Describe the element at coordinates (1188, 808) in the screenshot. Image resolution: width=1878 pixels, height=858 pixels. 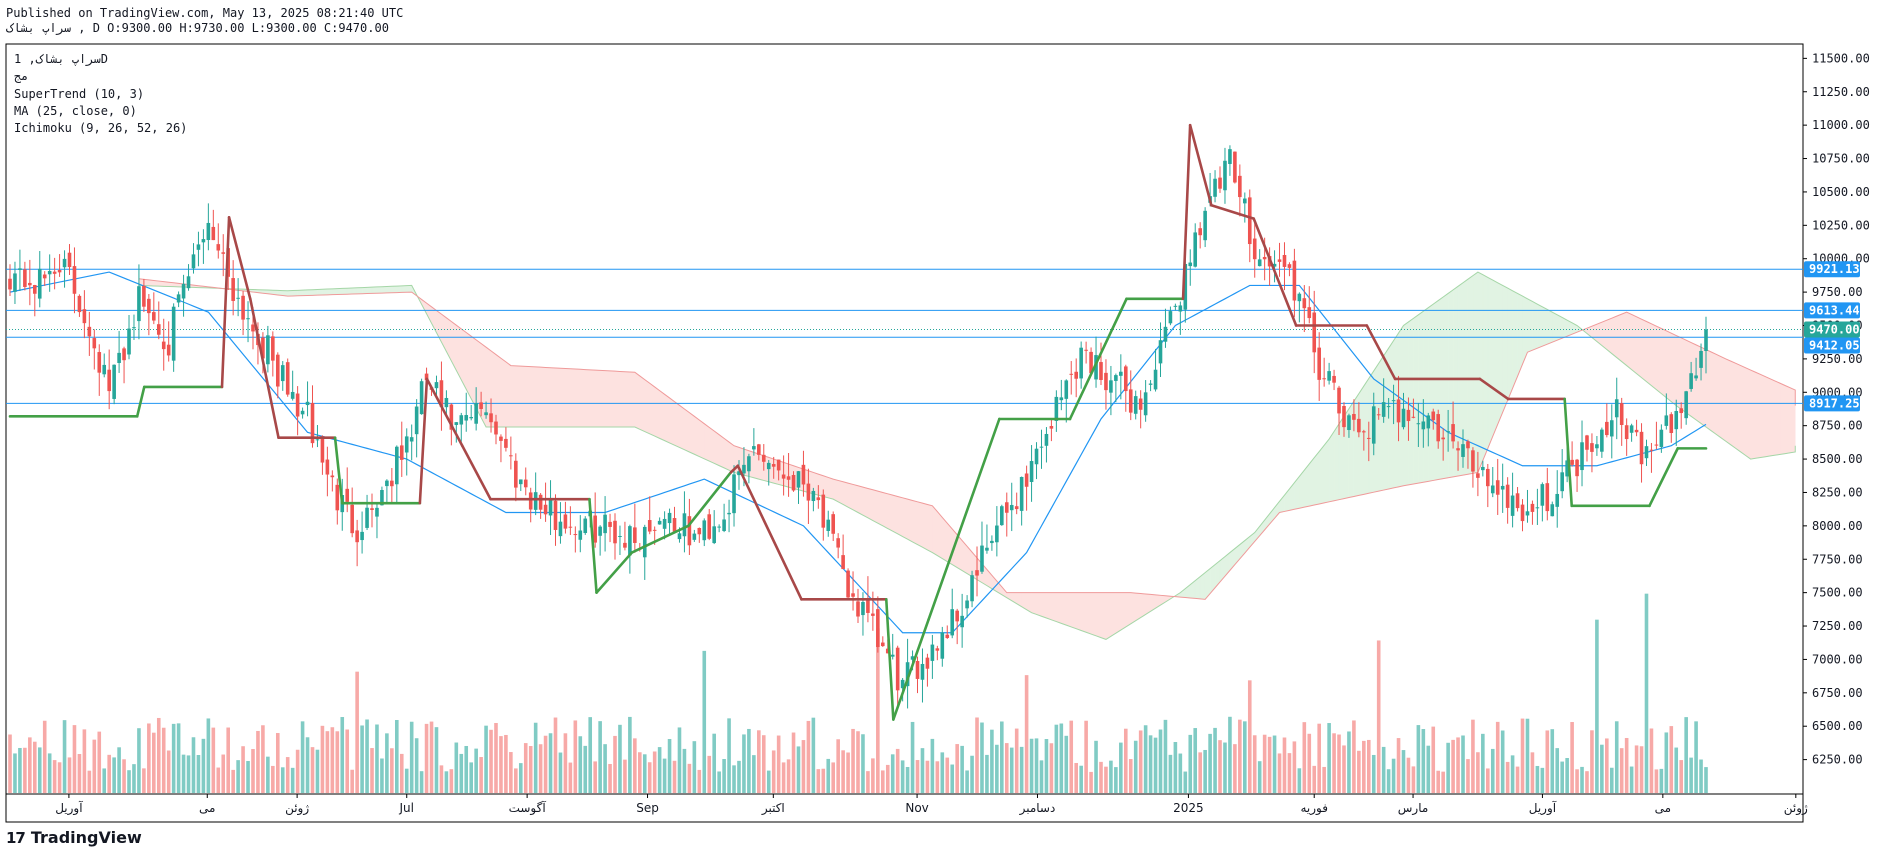
I see `time-tick-label: 2025` at that location.